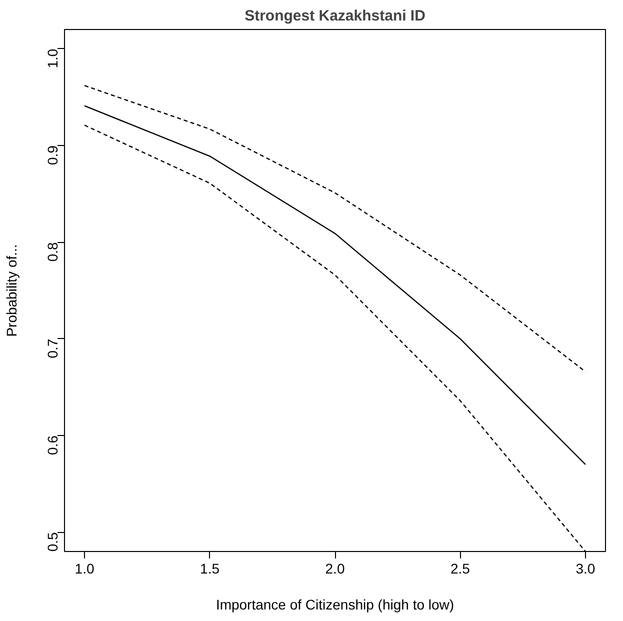  I want to click on x-tick-label: 1.5, so click(210, 568).